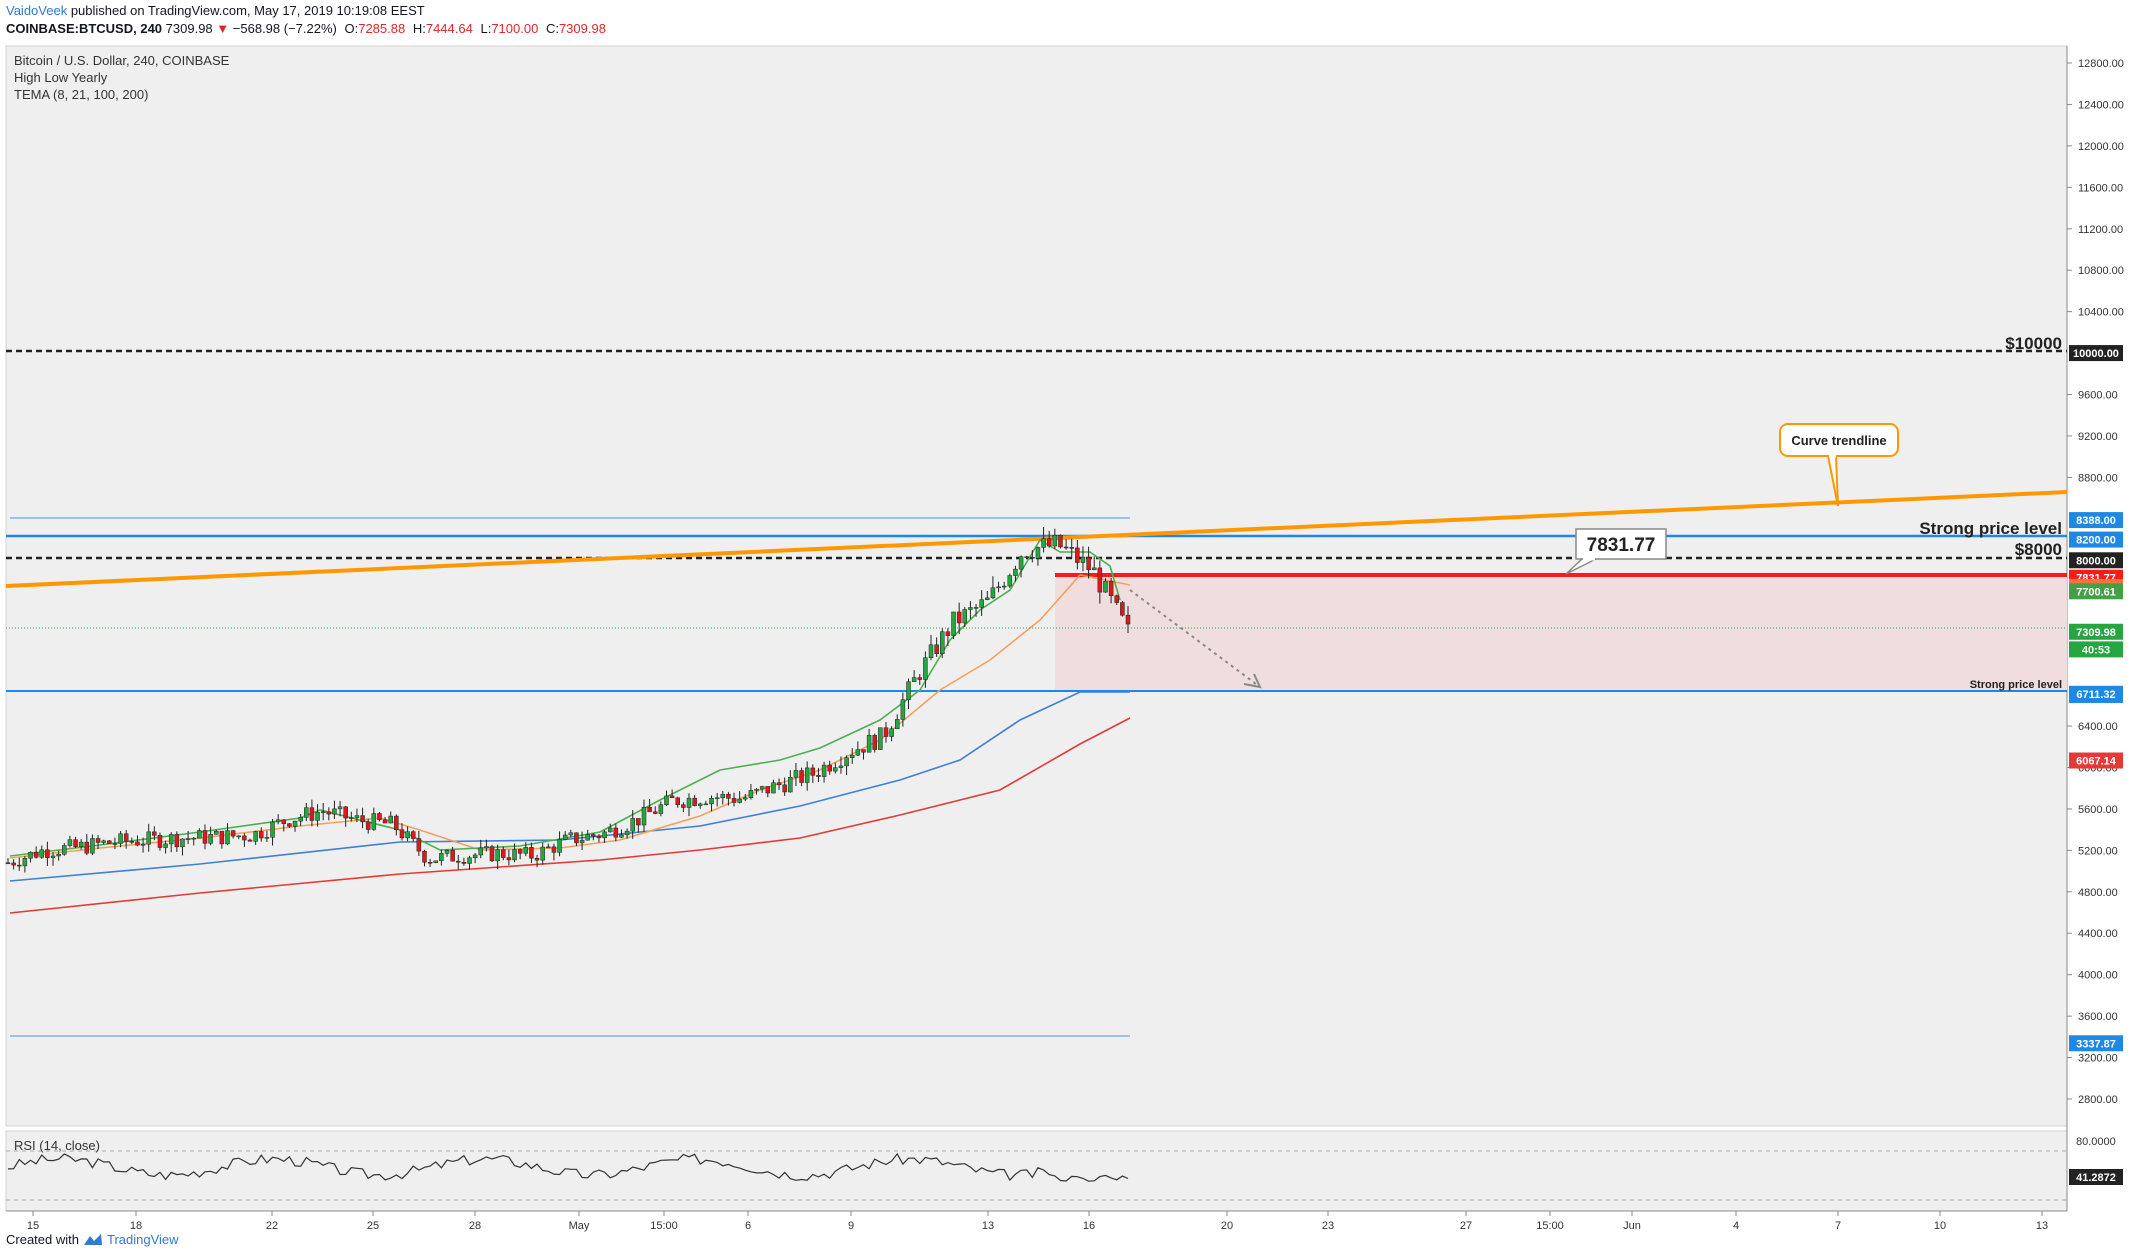 This screenshot has height=1258, width=2137. What do you see at coordinates (1839, 465) in the screenshot?
I see `curve-trendline-callout: Curve trendline` at bounding box center [1839, 465].